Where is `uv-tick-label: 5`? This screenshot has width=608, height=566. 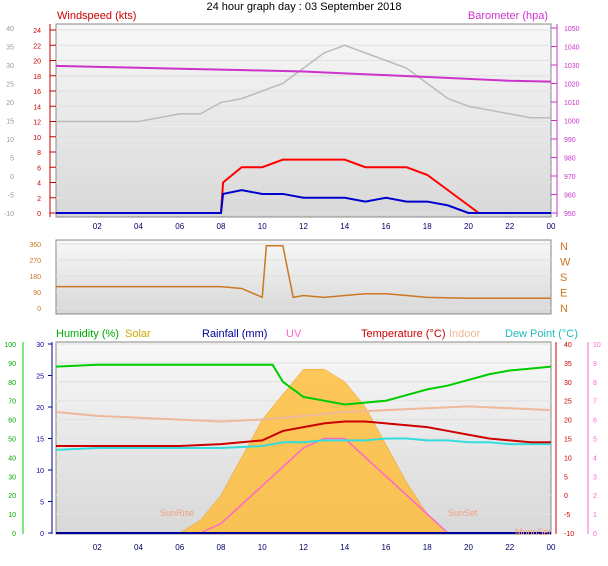
uv-tick-label: 5 is located at coordinates (595, 440).